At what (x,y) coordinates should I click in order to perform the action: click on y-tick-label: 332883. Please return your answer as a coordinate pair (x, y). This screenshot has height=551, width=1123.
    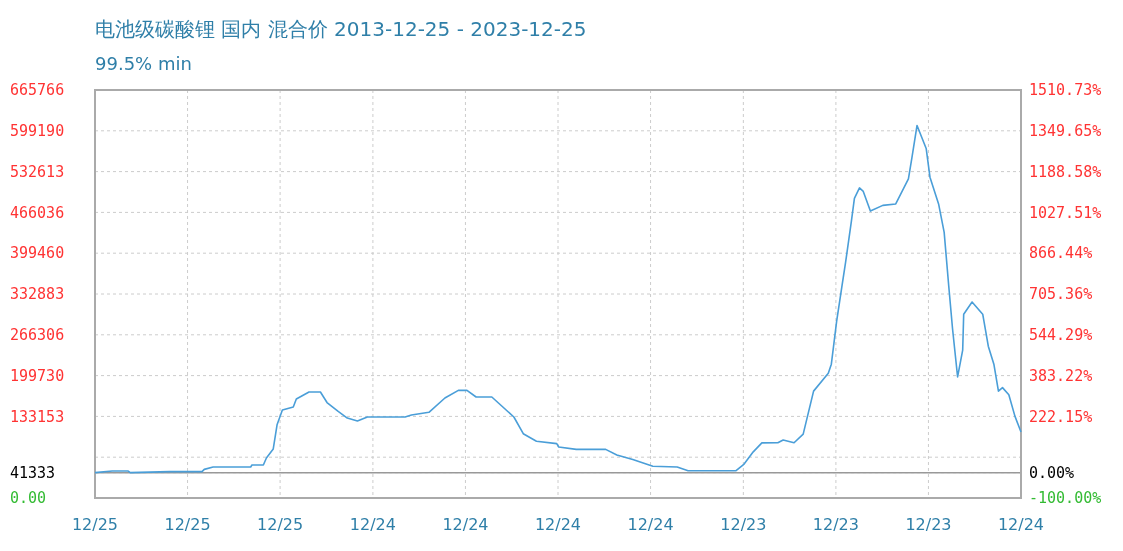
    Looking at the image, I should click on (37, 294).